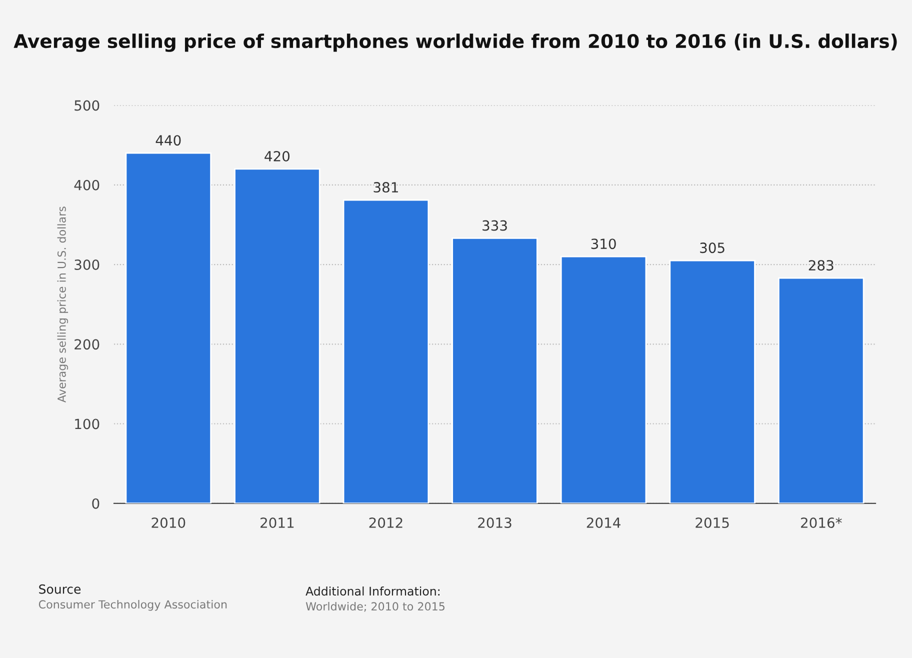 The image size is (912, 658). Describe the element at coordinates (712, 248) in the screenshot. I see `data-label: 305` at that location.